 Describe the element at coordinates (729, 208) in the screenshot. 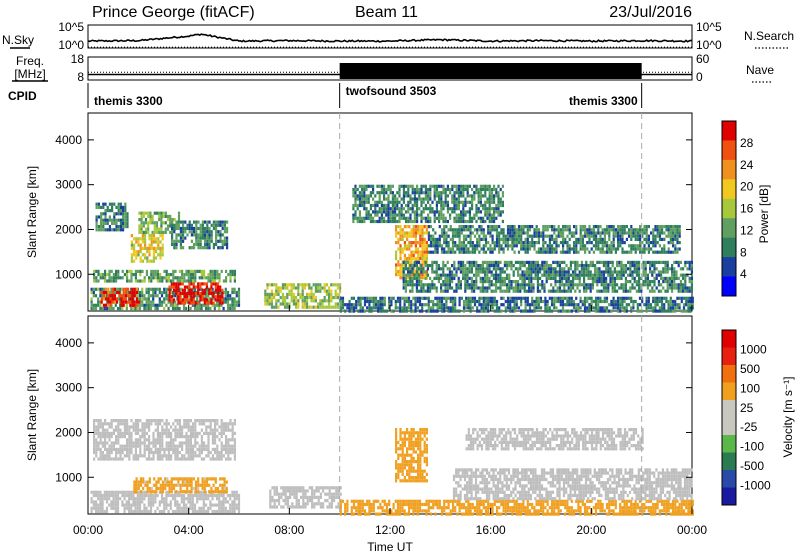

I see `power-colorbar-frame` at that location.